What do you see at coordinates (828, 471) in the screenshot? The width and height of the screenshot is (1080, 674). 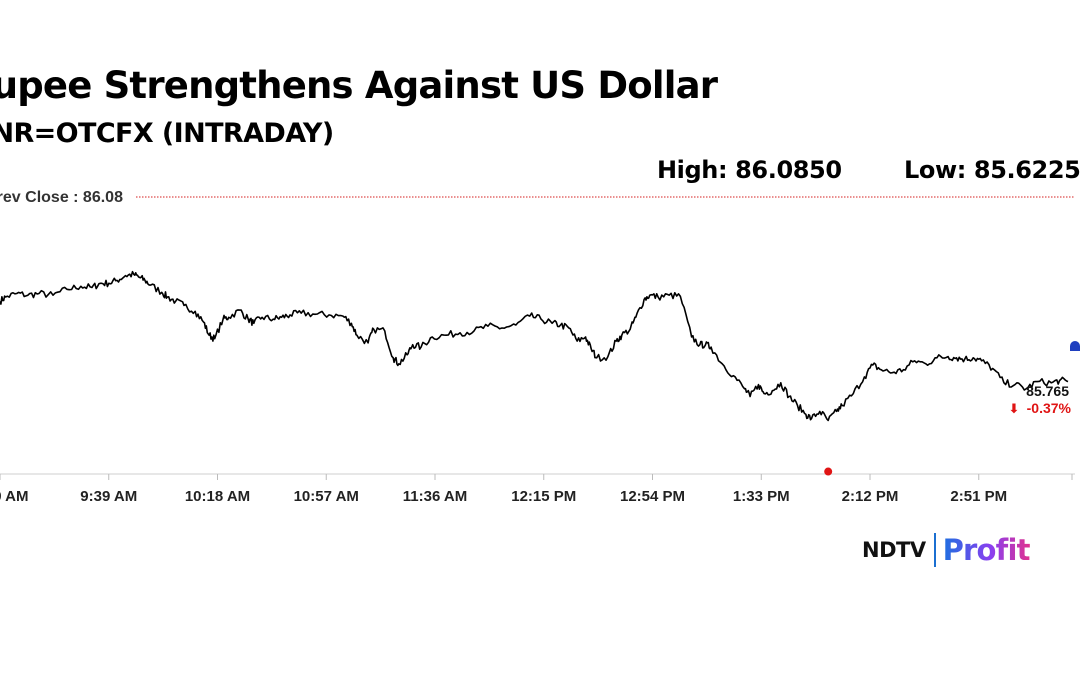 I see `day-low-marker` at bounding box center [828, 471].